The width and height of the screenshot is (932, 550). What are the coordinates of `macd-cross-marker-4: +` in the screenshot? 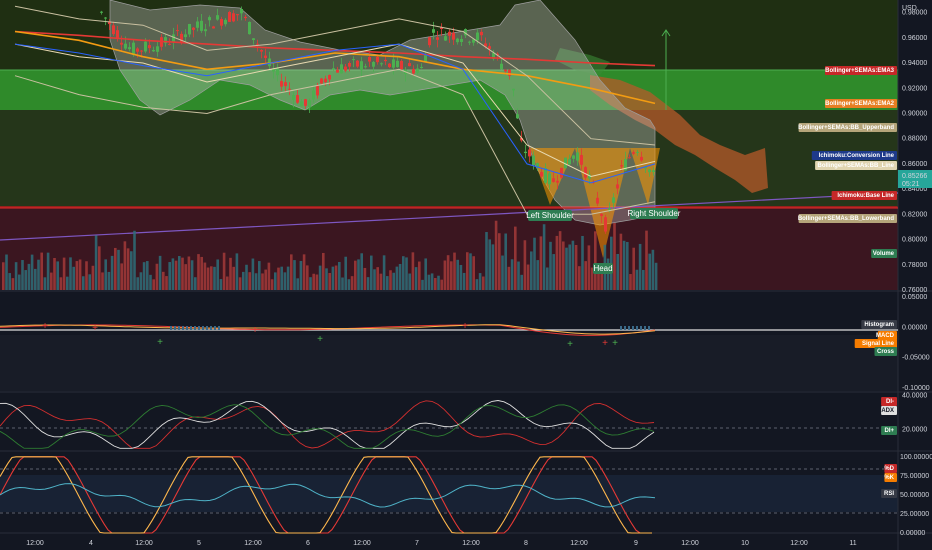 It's located at (320, 339).